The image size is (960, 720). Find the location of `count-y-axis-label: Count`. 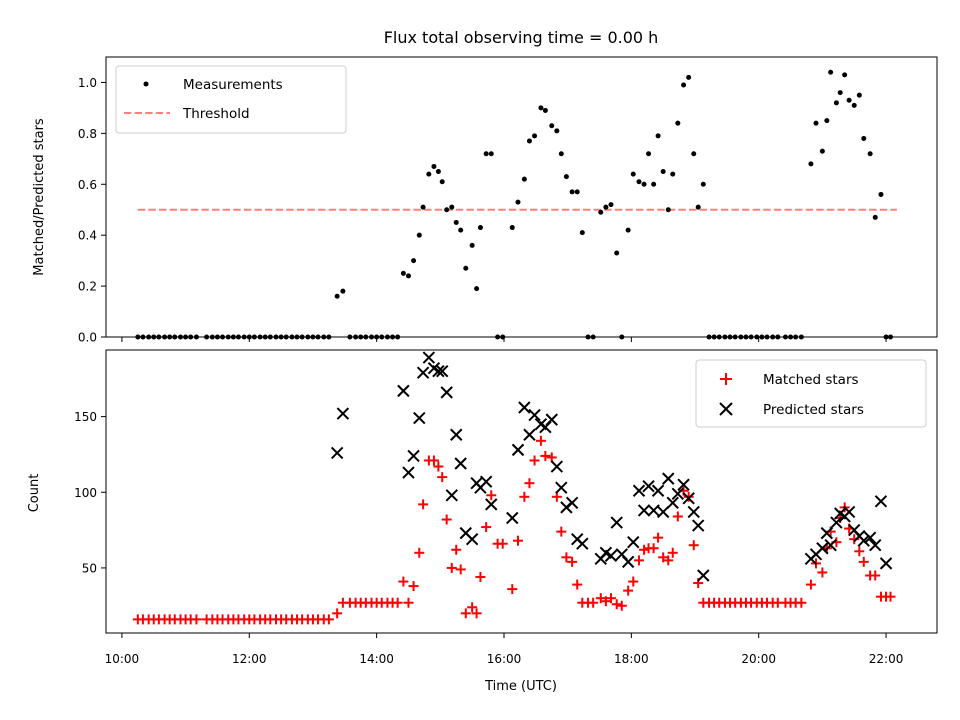

count-y-axis-label: Count is located at coordinates (34, 493).